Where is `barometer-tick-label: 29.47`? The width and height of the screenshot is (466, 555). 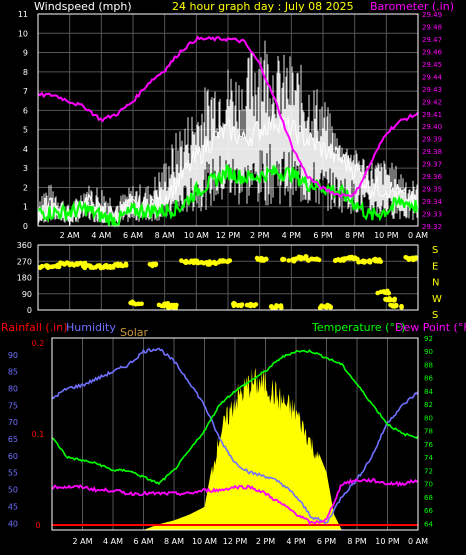 barometer-tick-label: 29.47 is located at coordinates (432, 40).